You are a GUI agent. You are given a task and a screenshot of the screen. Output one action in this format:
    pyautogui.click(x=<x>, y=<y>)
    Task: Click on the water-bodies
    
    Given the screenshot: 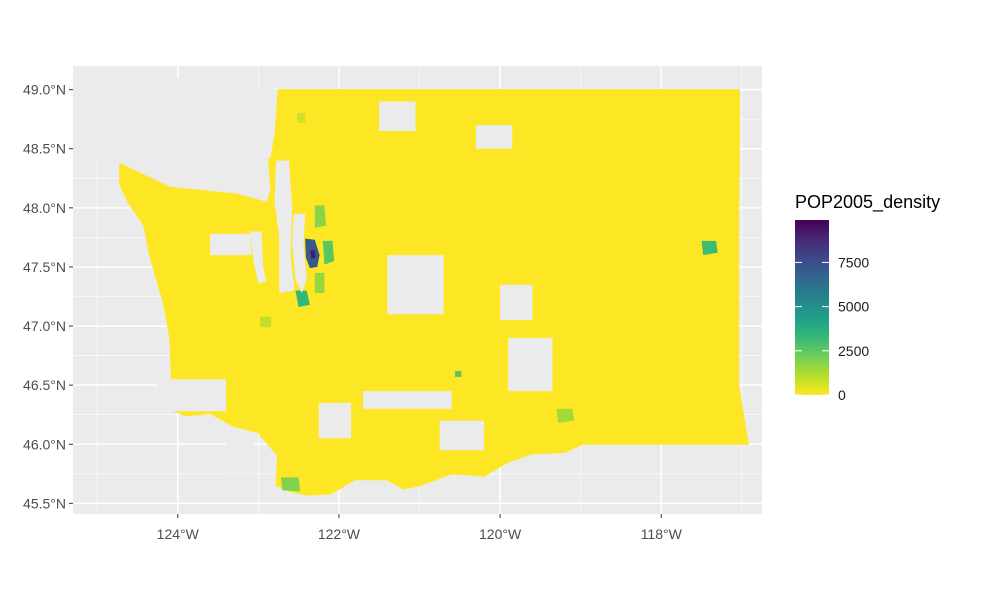 What is the action you would take?
    pyautogui.click(x=278, y=191)
    